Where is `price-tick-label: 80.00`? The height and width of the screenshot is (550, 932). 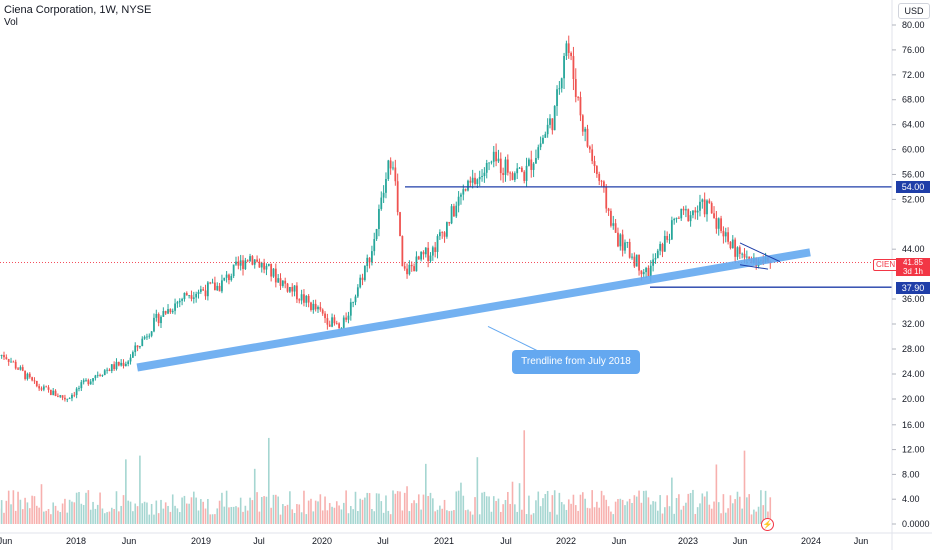 price-tick-label: 80.00 is located at coordinates (913, 25).